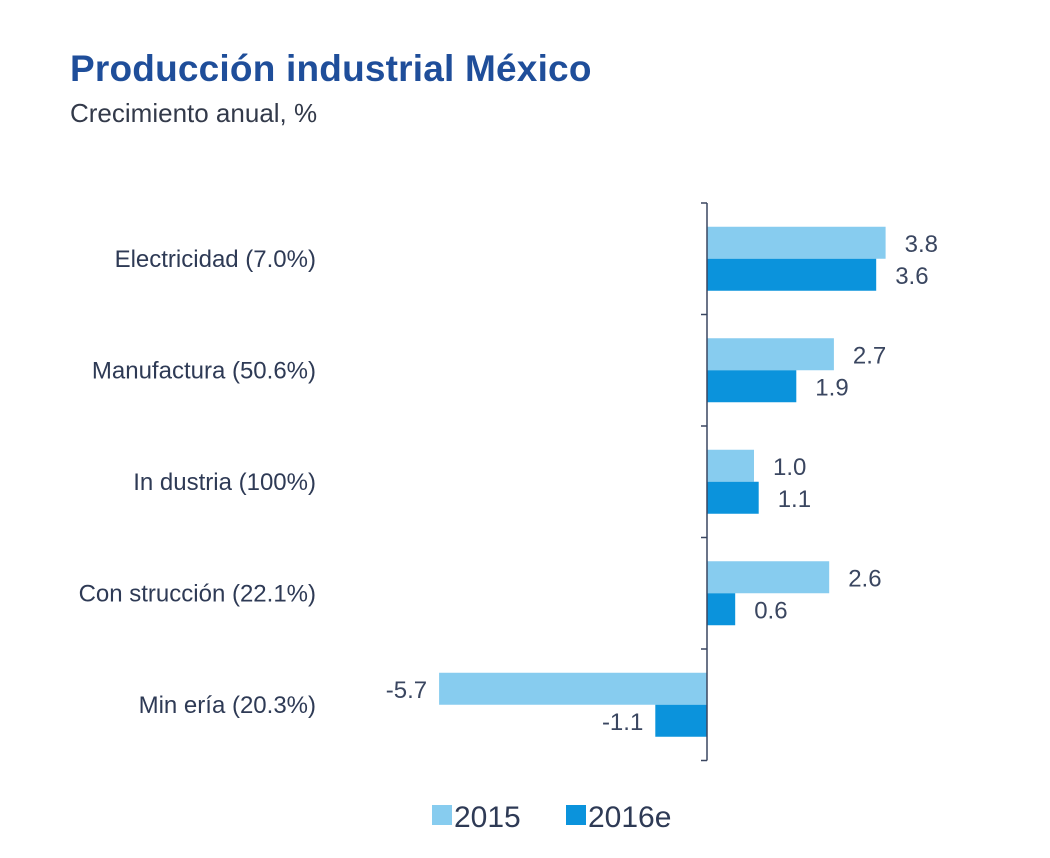  What do you see at coordinates (921, 244) in the screenshot?
I see `data-label: 3.8` at bounding box center [921, 244].